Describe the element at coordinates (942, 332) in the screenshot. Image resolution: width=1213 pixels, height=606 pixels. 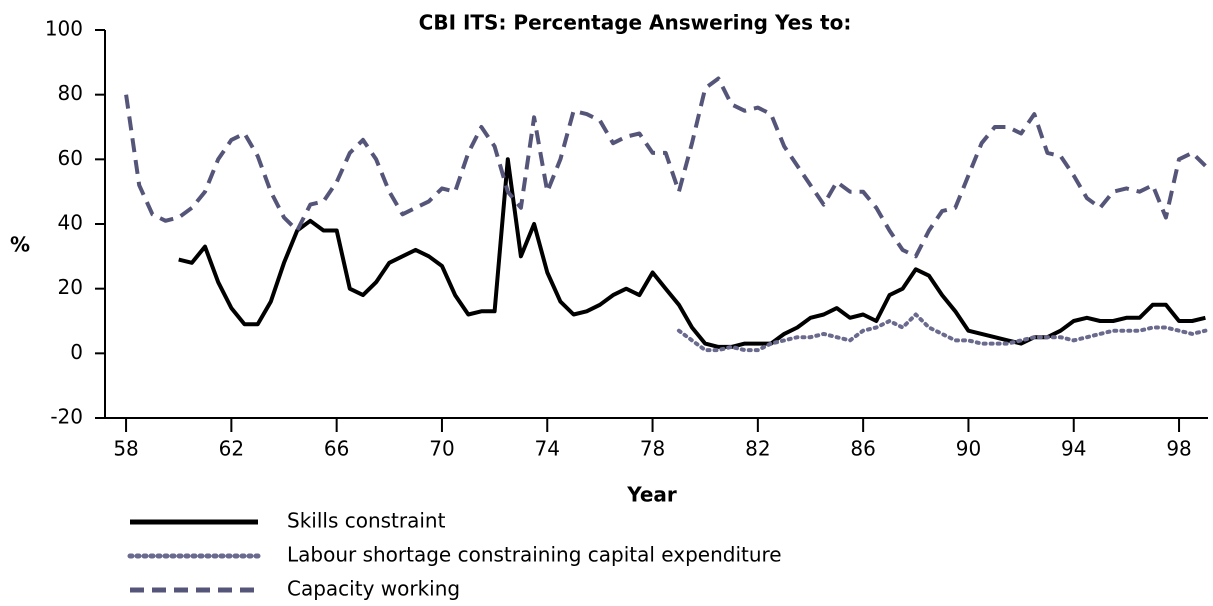
I see `series-line` at that location.